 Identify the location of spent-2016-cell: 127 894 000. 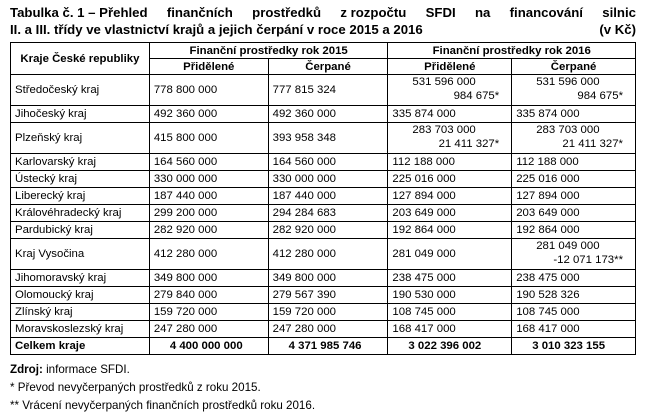
(573, 196).